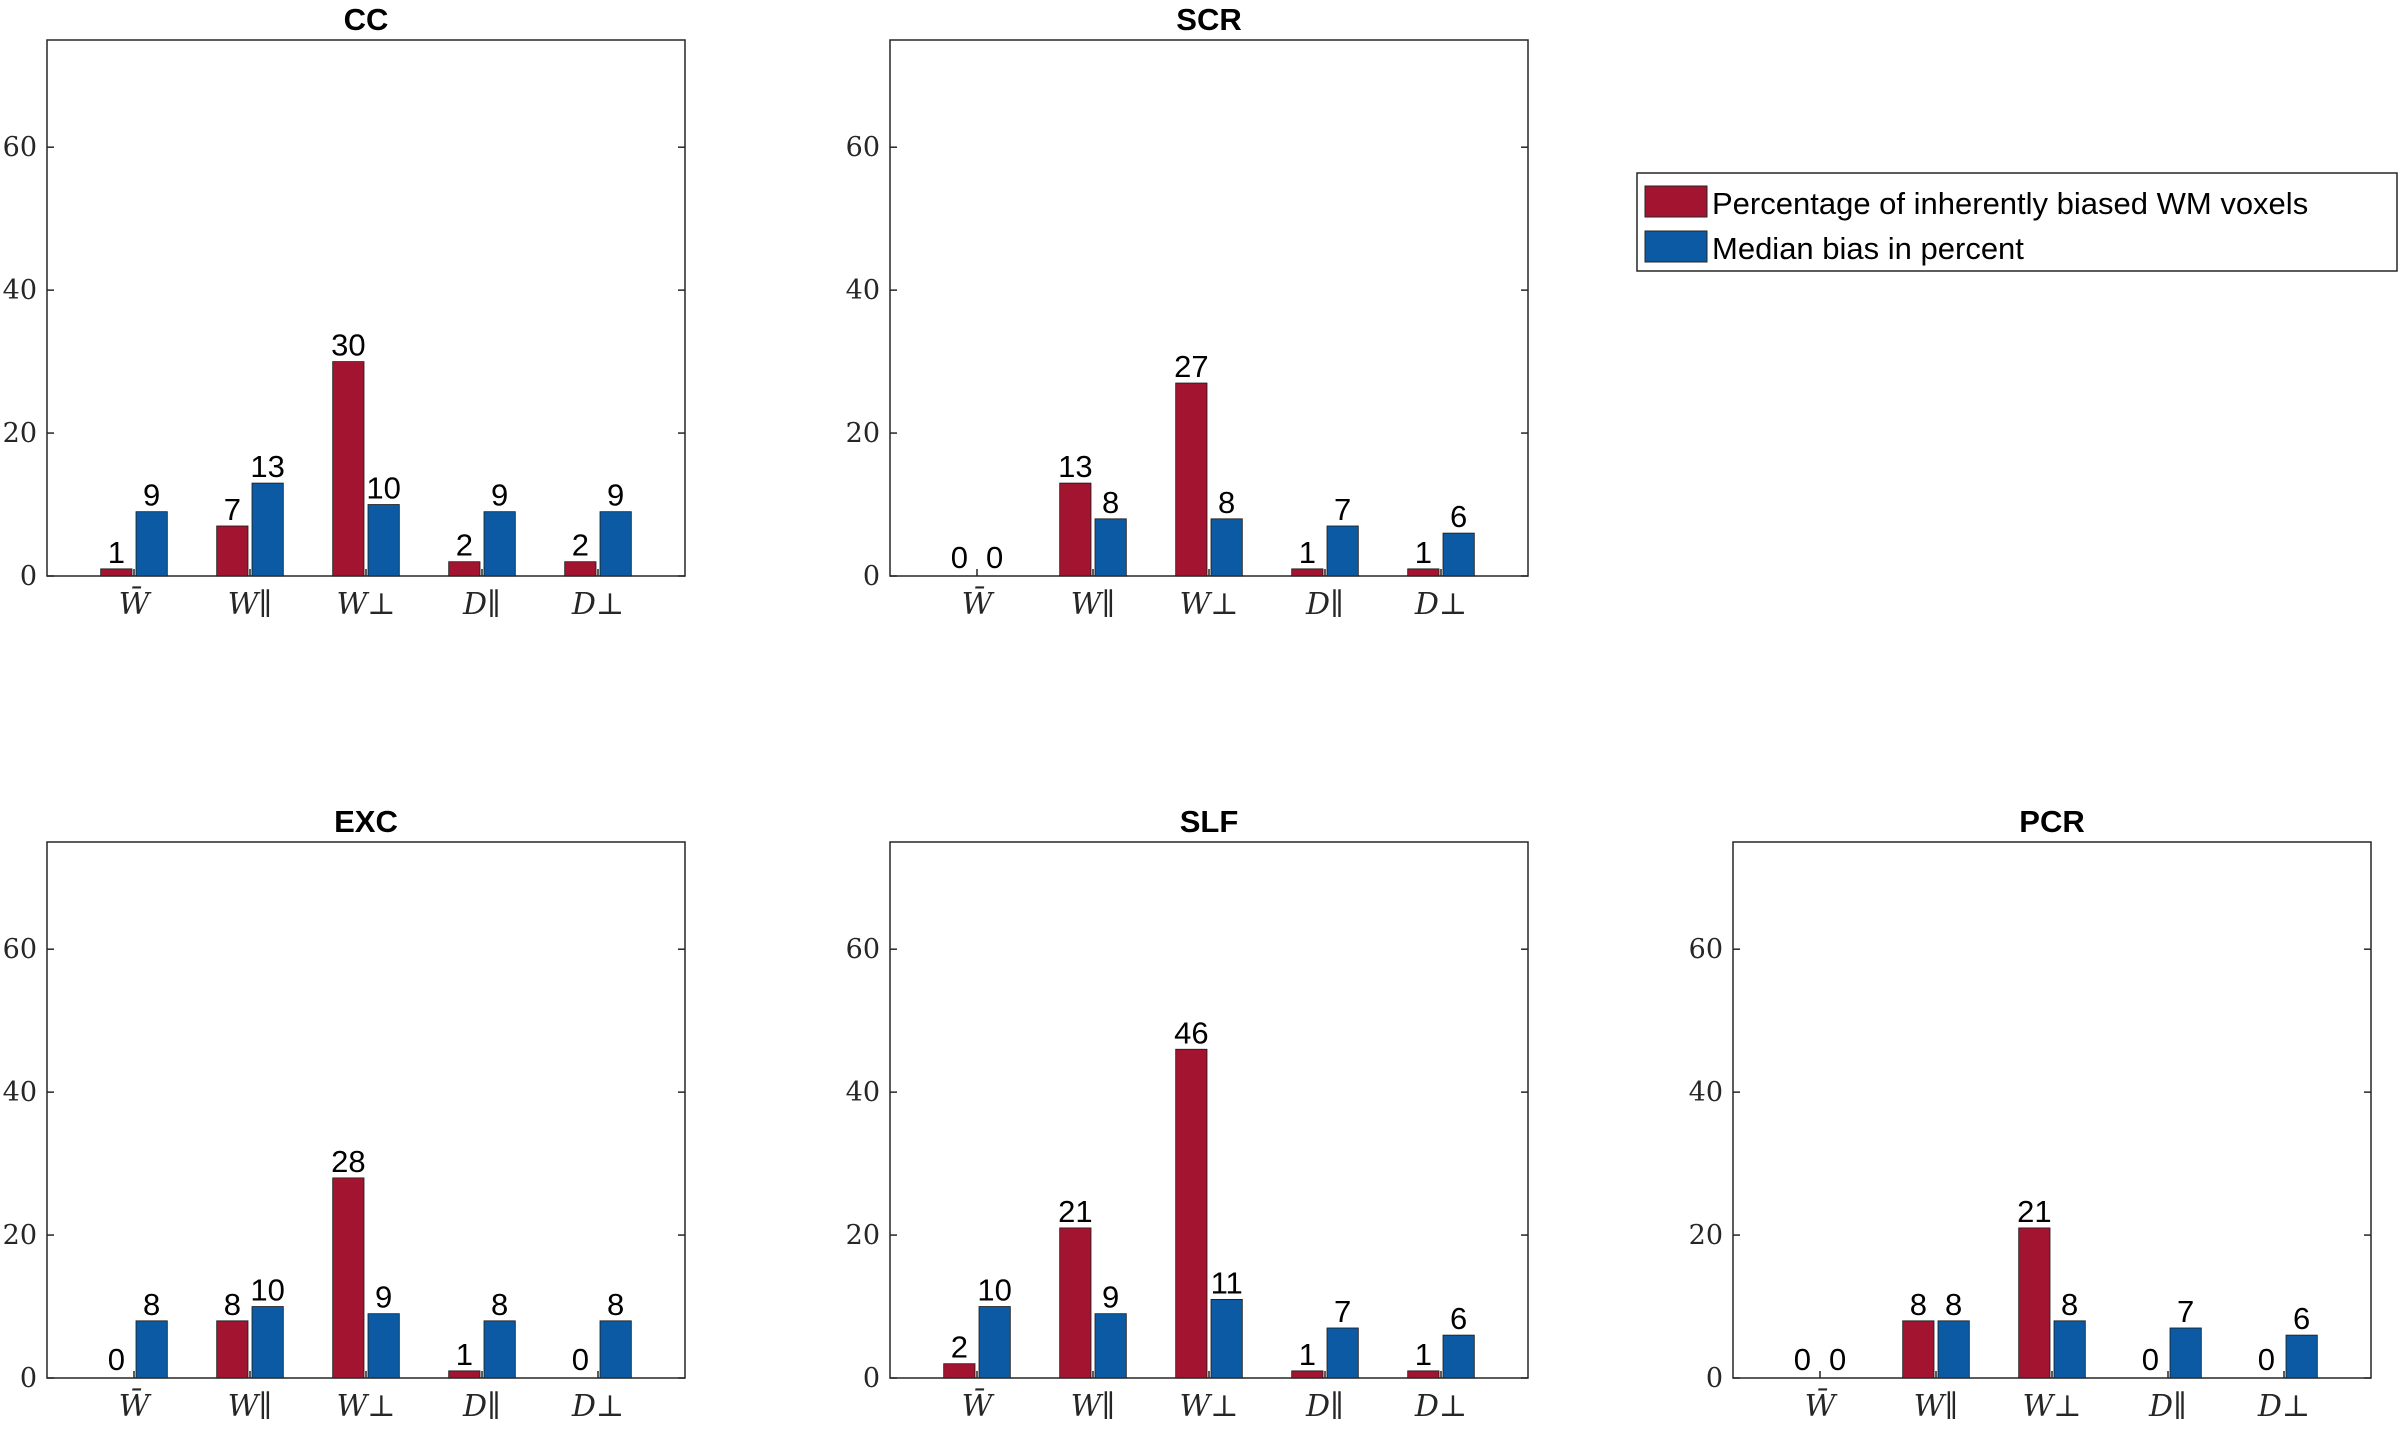 The height and width of the screenshot is (1432, 2400). I want to click on bar-slf-0-series1, so click(959, 1371).